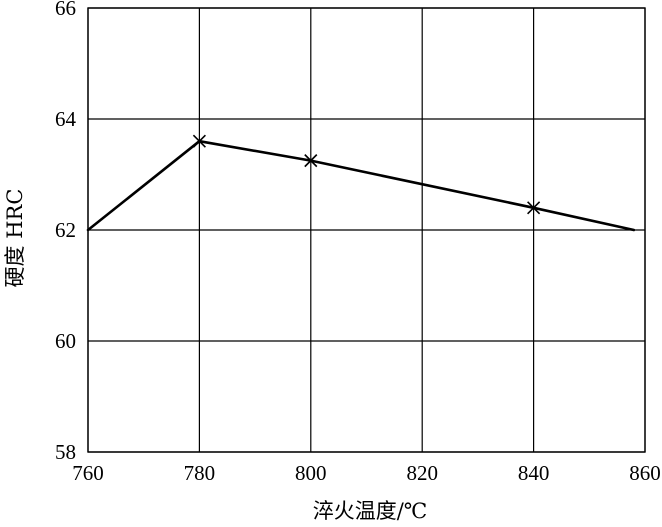 This screenshot has width=662, height=527. What do you see at coordinates (88, 473) in the screenshot?
I see `x-tick-label: 760` at bounding box center [88, 473].